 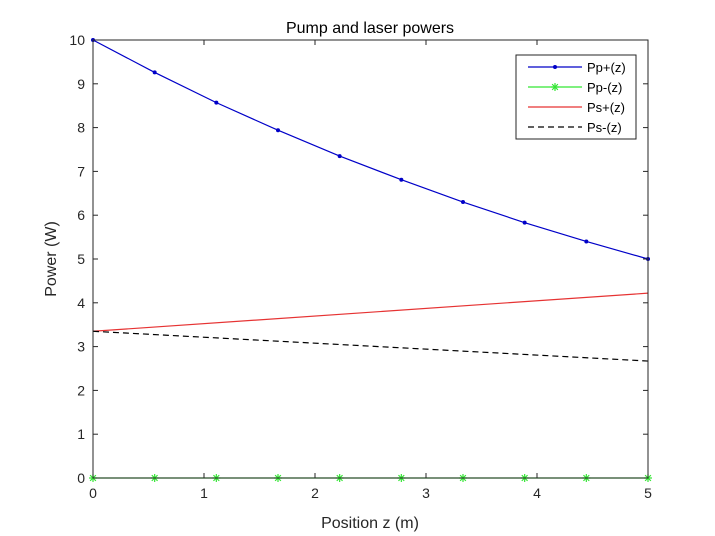 I want to click on x-axis-label: Position z (m), so click(x=370, y=523).